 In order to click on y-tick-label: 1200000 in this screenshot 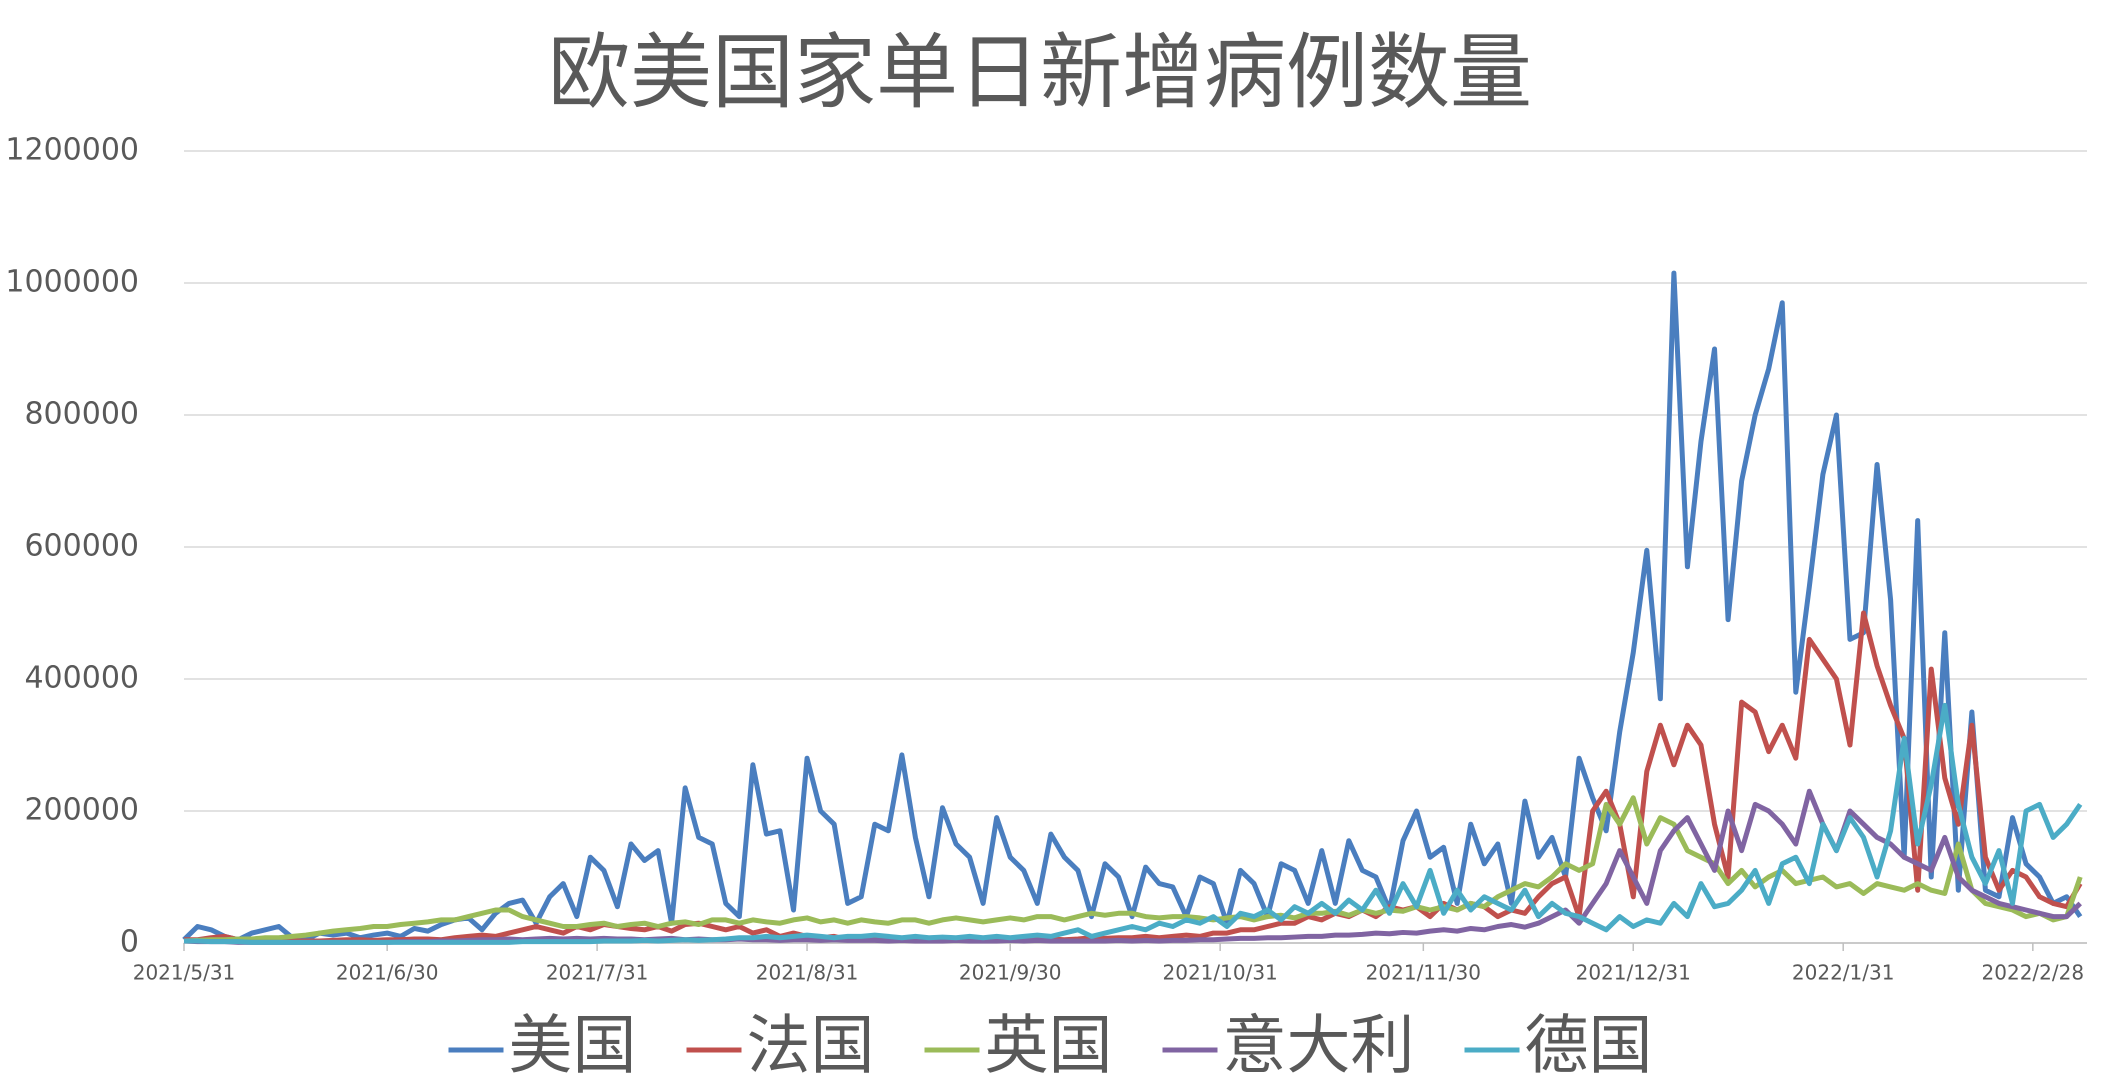, I will do `click(72, 150)`.